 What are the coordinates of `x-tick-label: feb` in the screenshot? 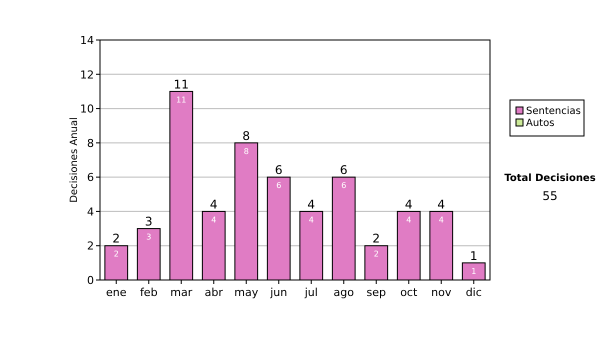 It's located at (149, 292).